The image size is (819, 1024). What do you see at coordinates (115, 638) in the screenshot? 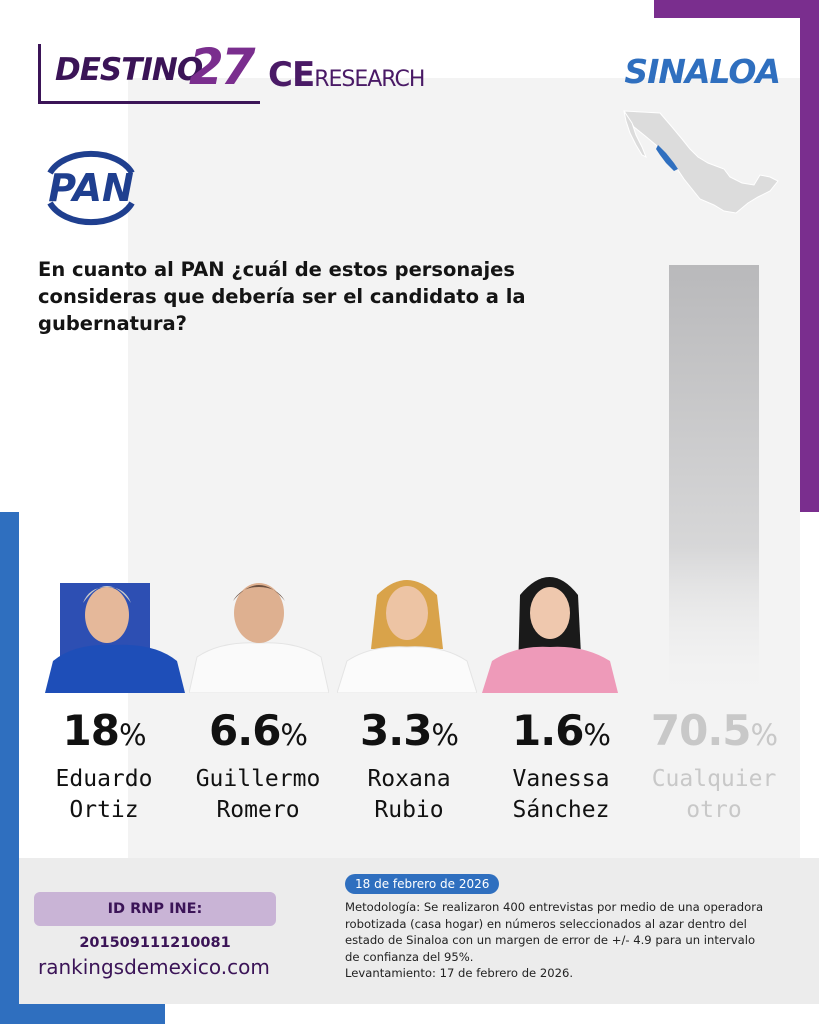
I see `candidate-photo-ortiz` at bounding box center [115, 638].